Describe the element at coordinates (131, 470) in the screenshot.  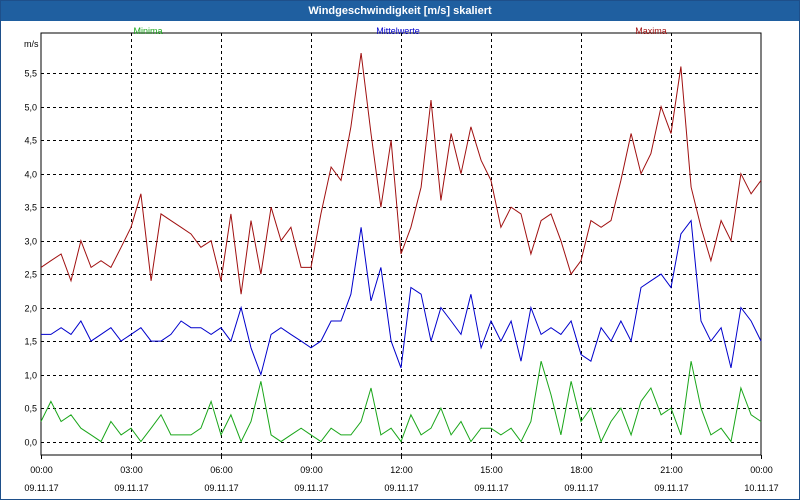
I see `x-tick-time: 03:00` at that location.